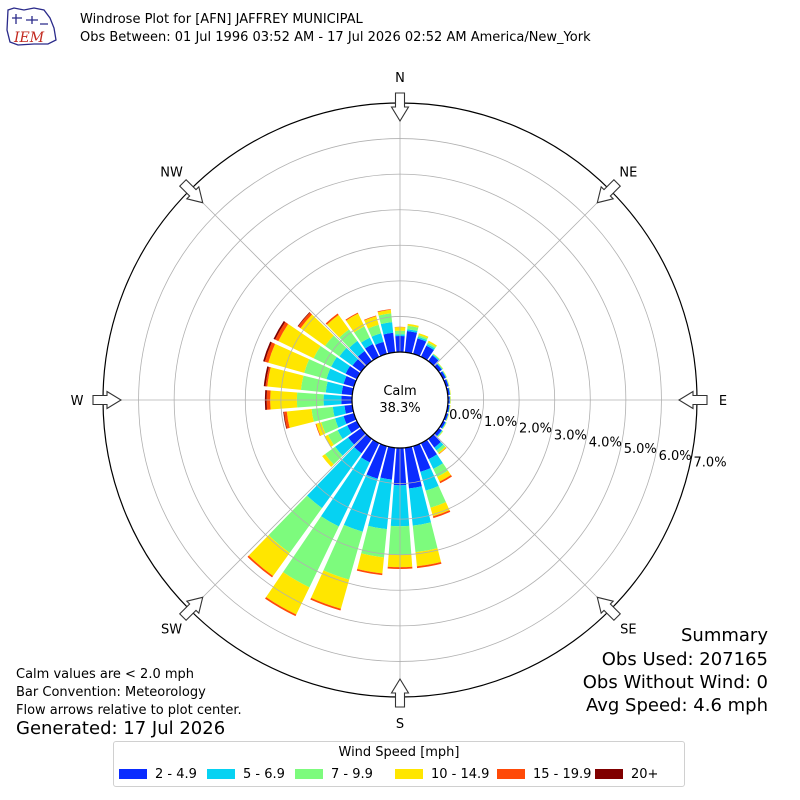  I want to click on legend-label: 10 - 14.9, so click(460, 774).